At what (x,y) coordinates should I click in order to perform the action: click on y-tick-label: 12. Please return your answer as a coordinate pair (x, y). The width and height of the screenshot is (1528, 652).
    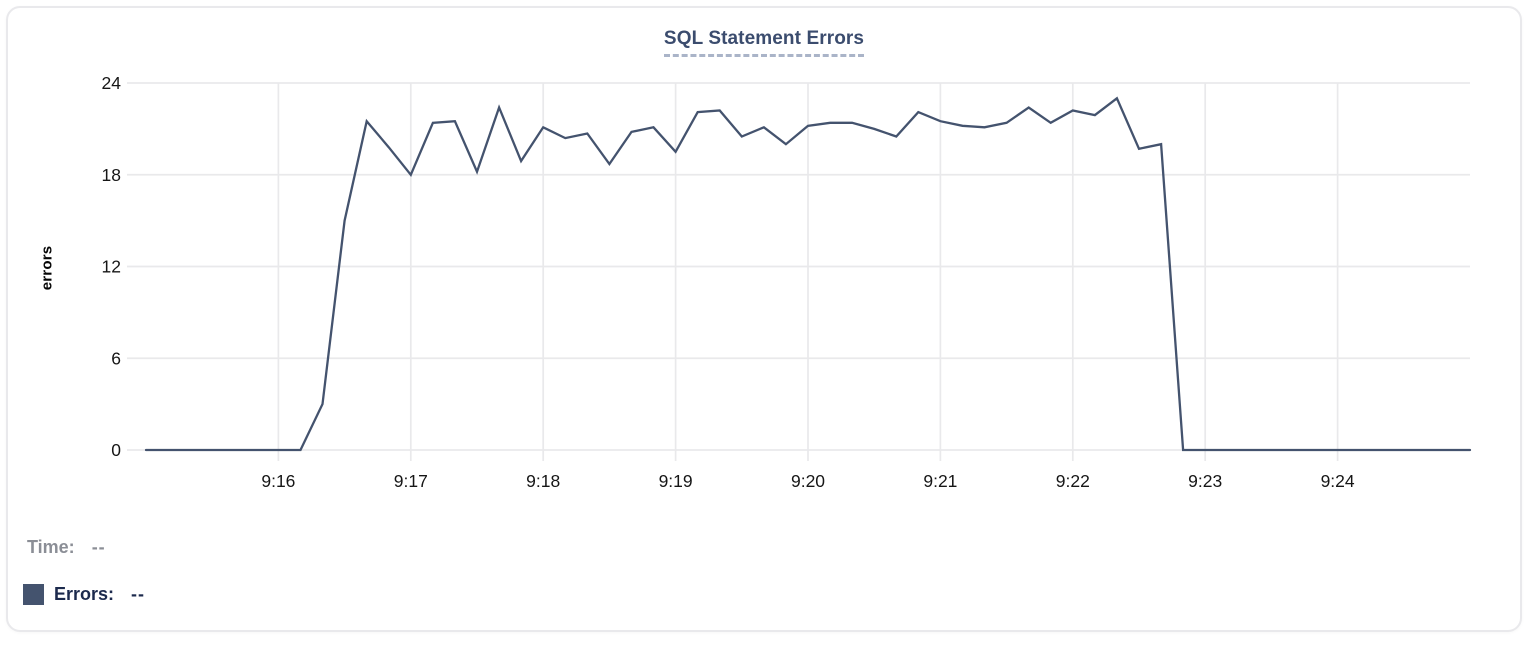
    Looking at the image, I should click on (111, 267).